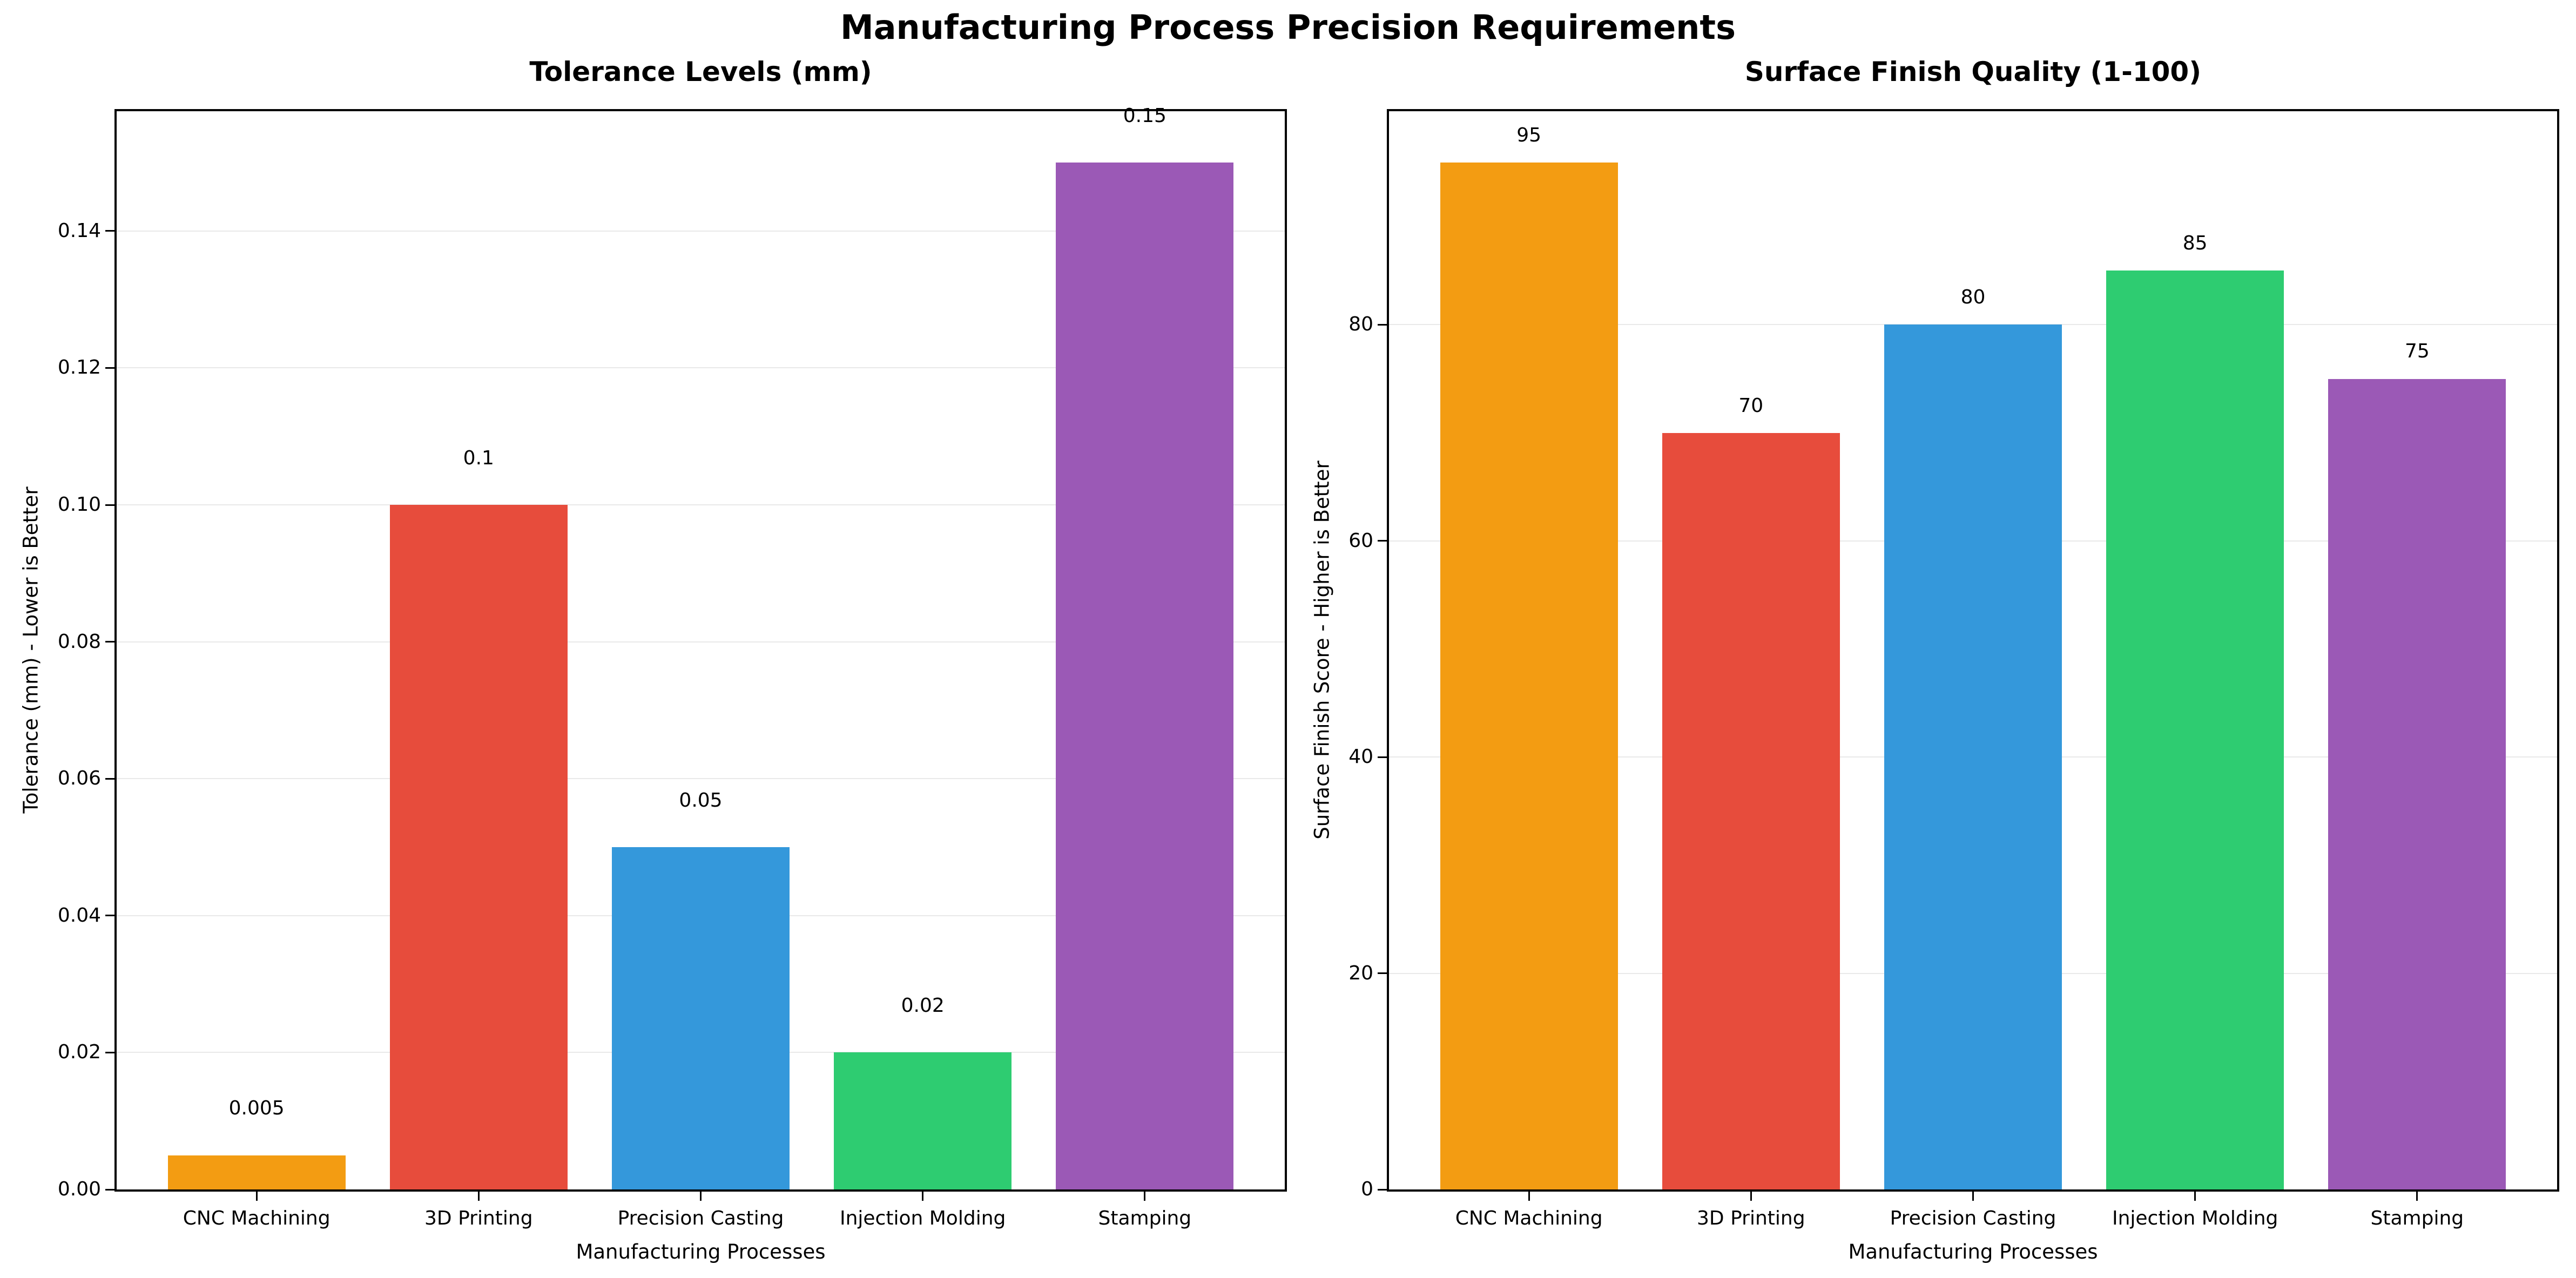  Describe the element at coordinates (79, 367) in the screenshot. I see `y-tick-label: 0.12` at that location.